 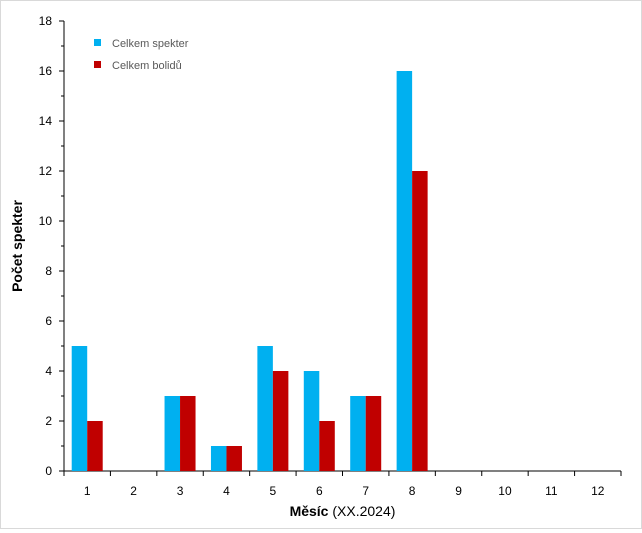 What do you see at coordinates (46, 246) in the screenshot?
I see `y-tick-labels: 0 2 4 6 8 10 12 14 16 18` at bounding box center [46, 246].